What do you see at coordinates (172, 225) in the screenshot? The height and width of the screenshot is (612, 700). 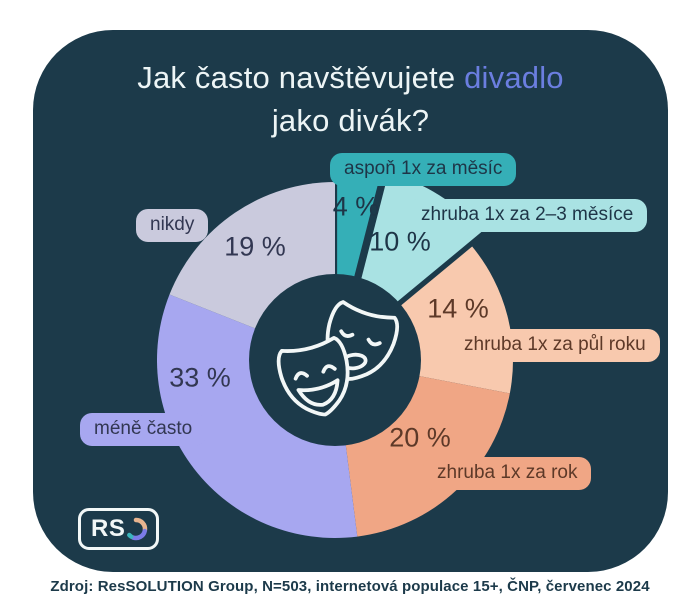 I see `slice-label-badge-6: nikdy` at bounding box center [172, 225].